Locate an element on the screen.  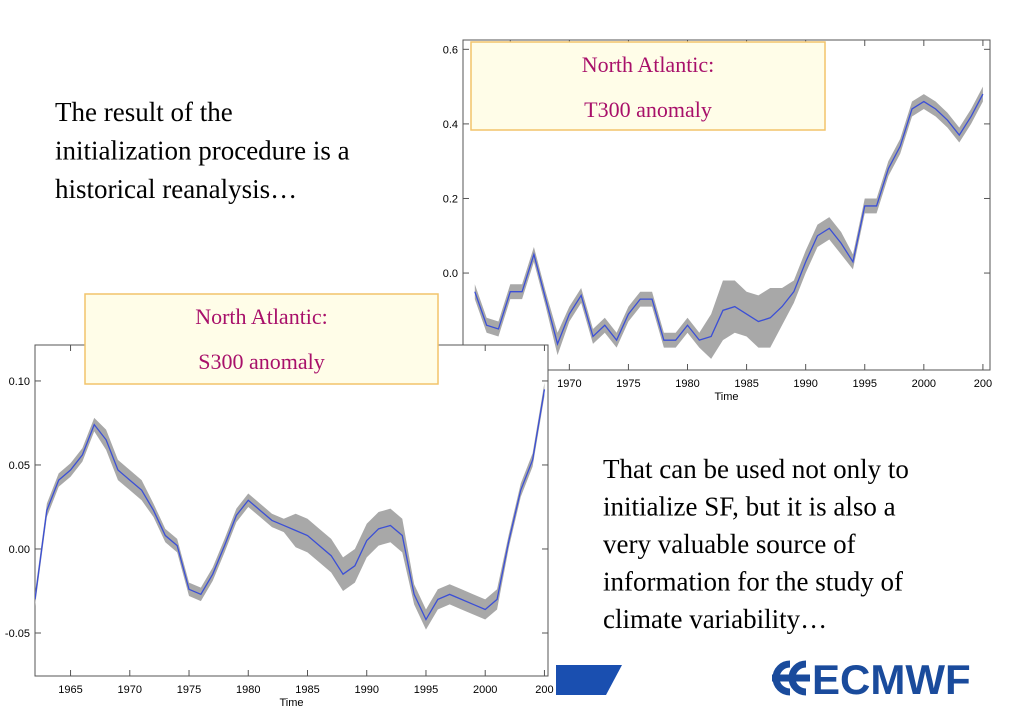
y-tick-label: 0.05 is located at coordinates (19, 466).